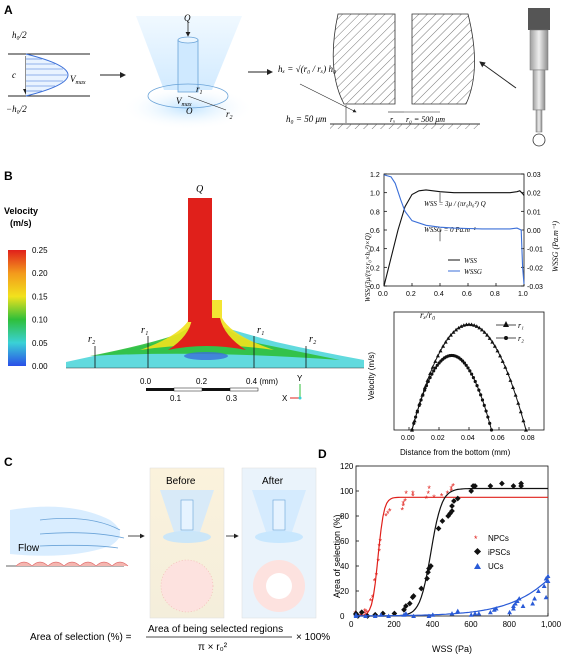  I want to click on scale-tick-0-1: 0.1, so click(176, 398).